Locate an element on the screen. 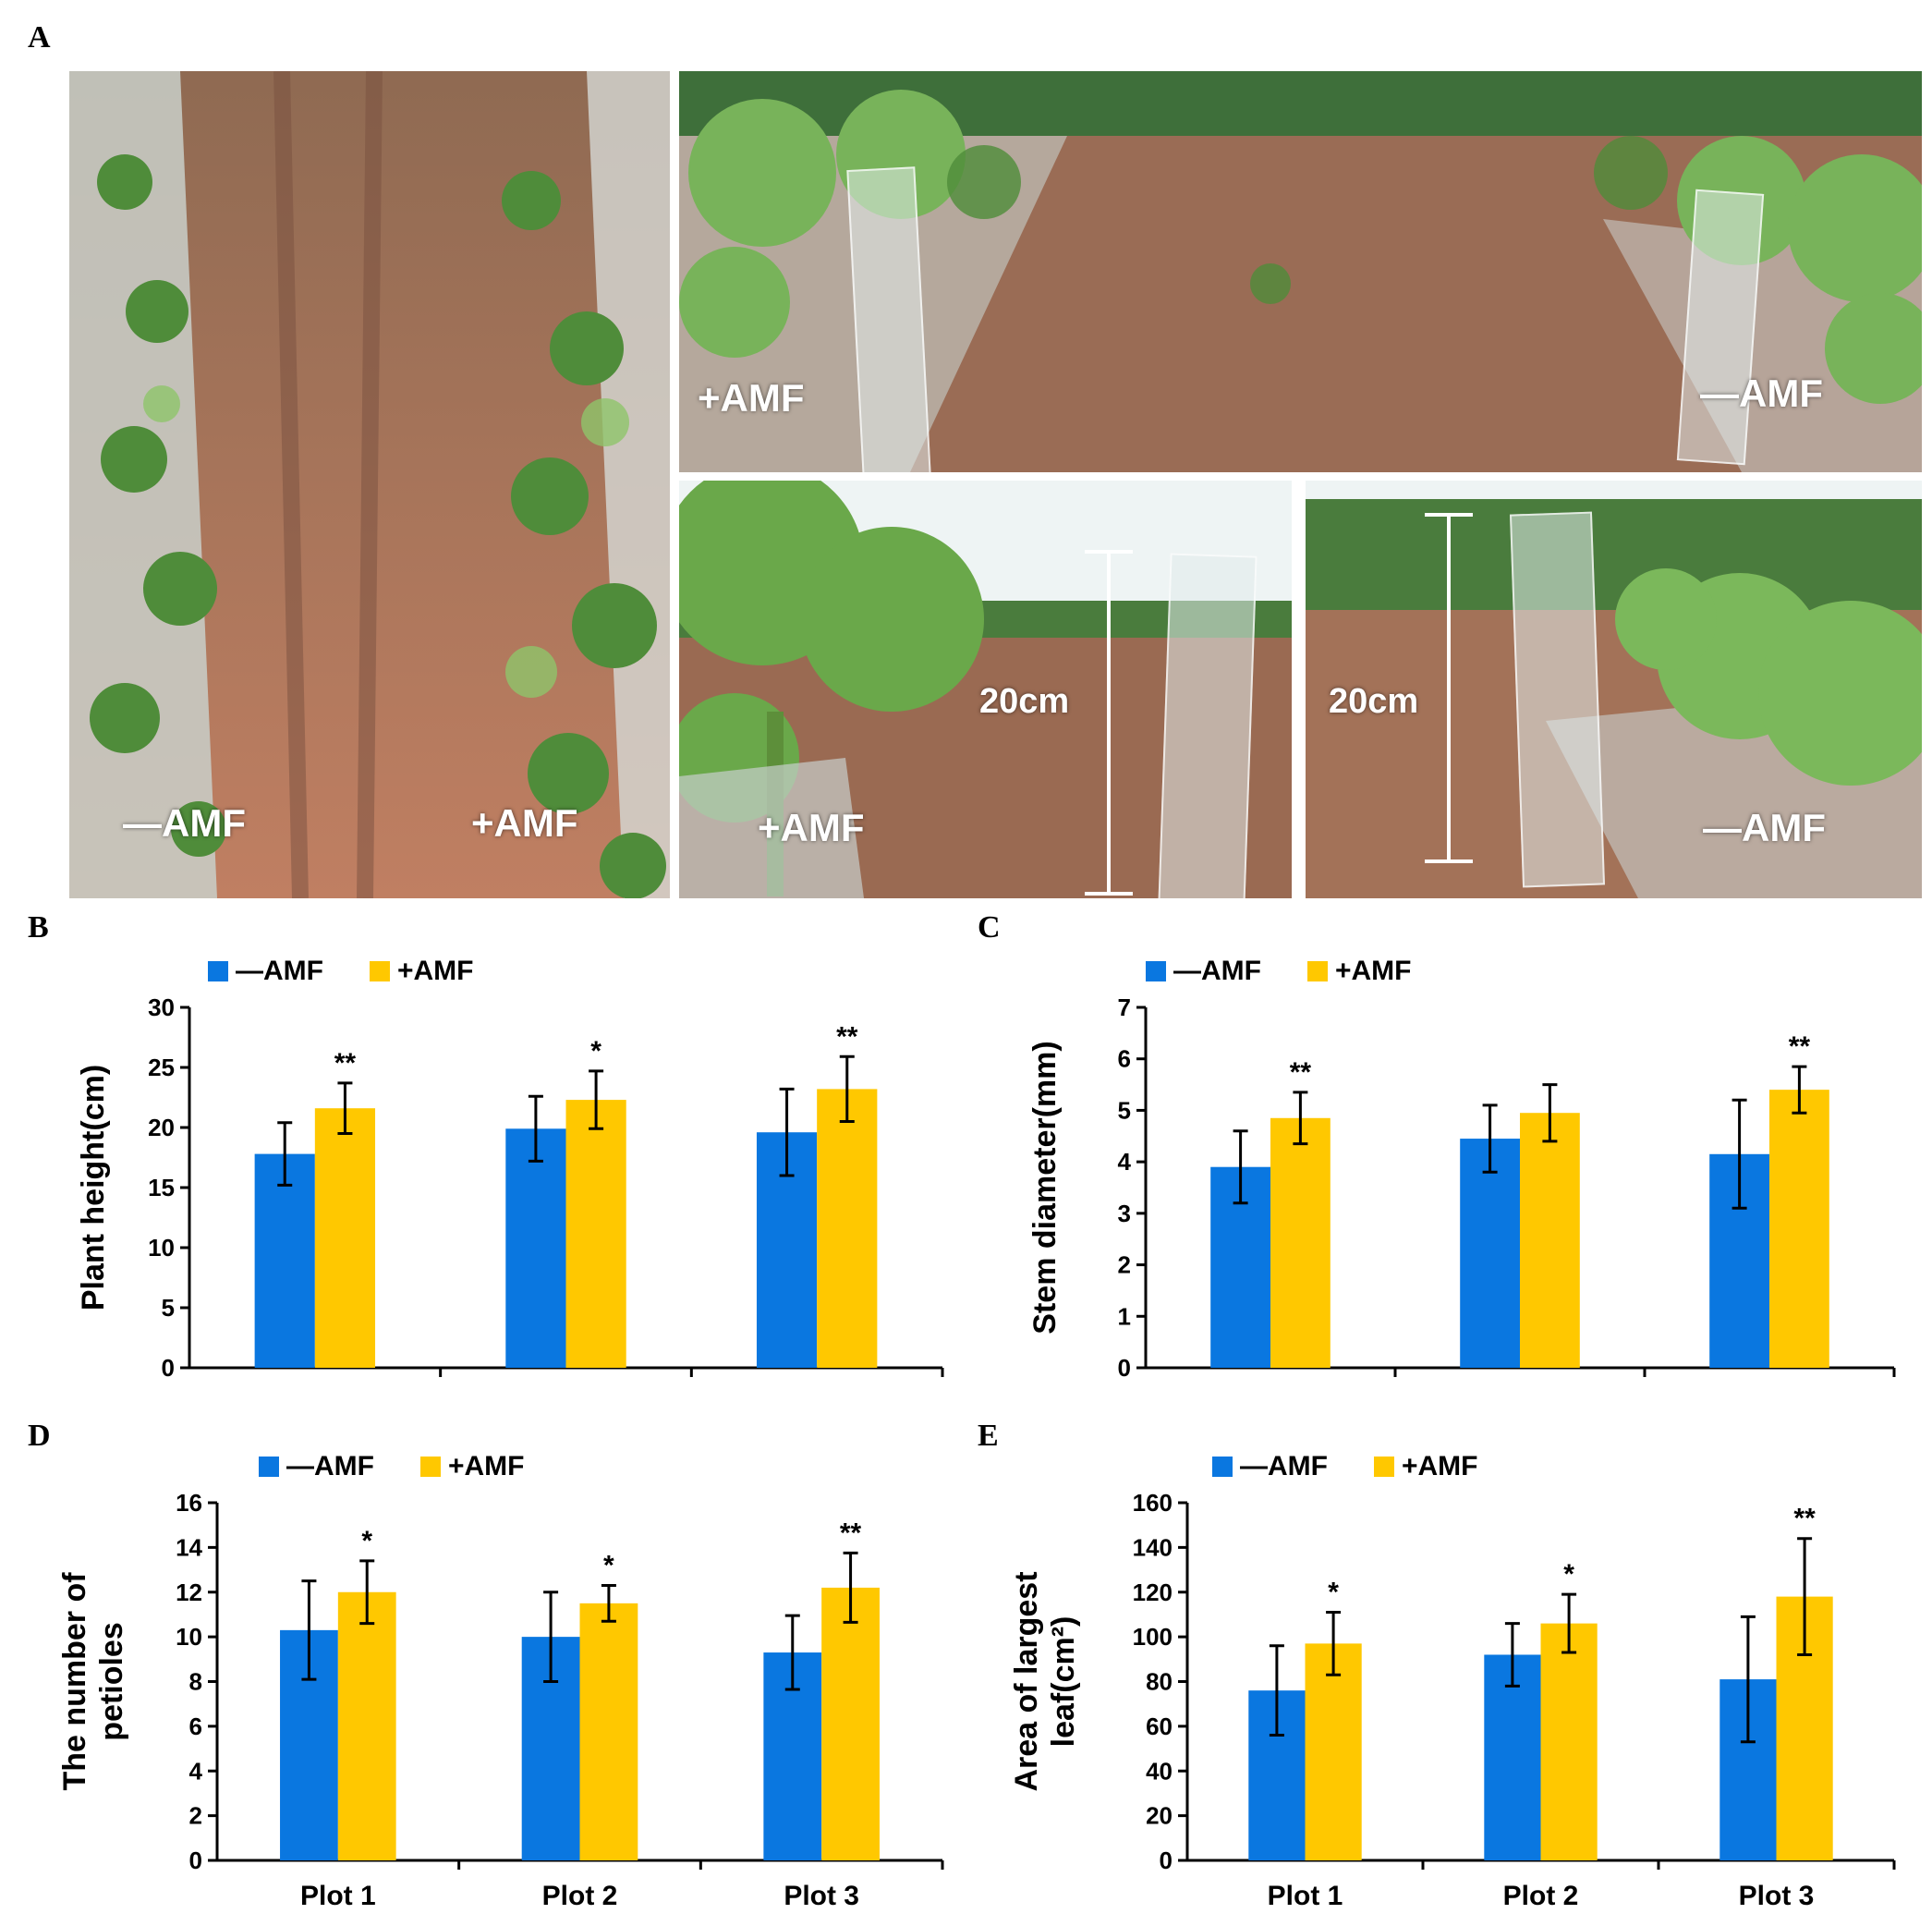 The width and height of the screenshot is (1932, 1926). y-axis-label-line: petioles is located at coordinates (111, 1681).